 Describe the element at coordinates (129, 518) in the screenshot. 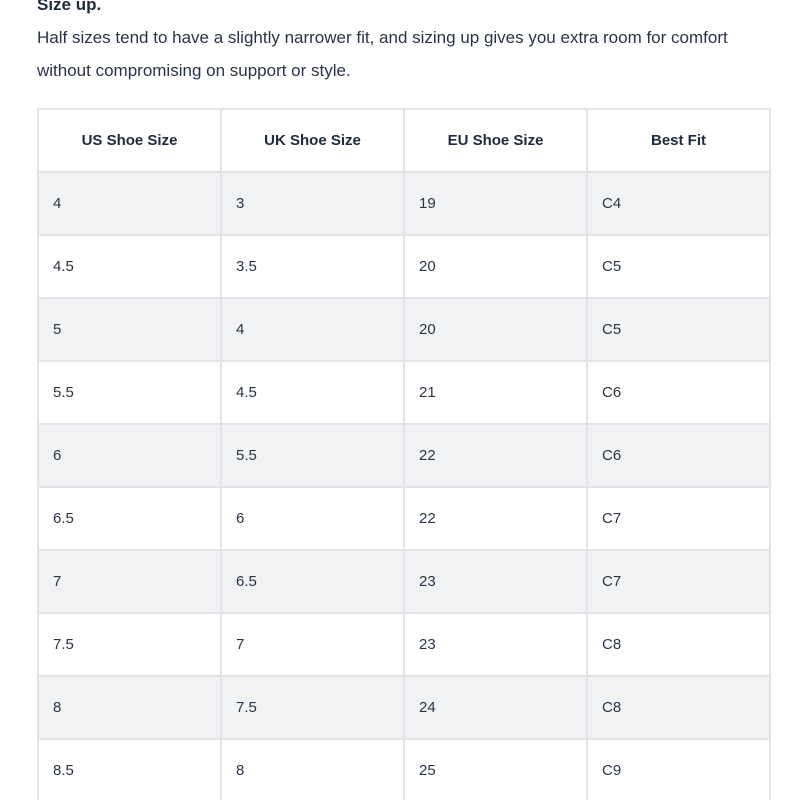

I see `us-size-cell: 6.5` at that location.